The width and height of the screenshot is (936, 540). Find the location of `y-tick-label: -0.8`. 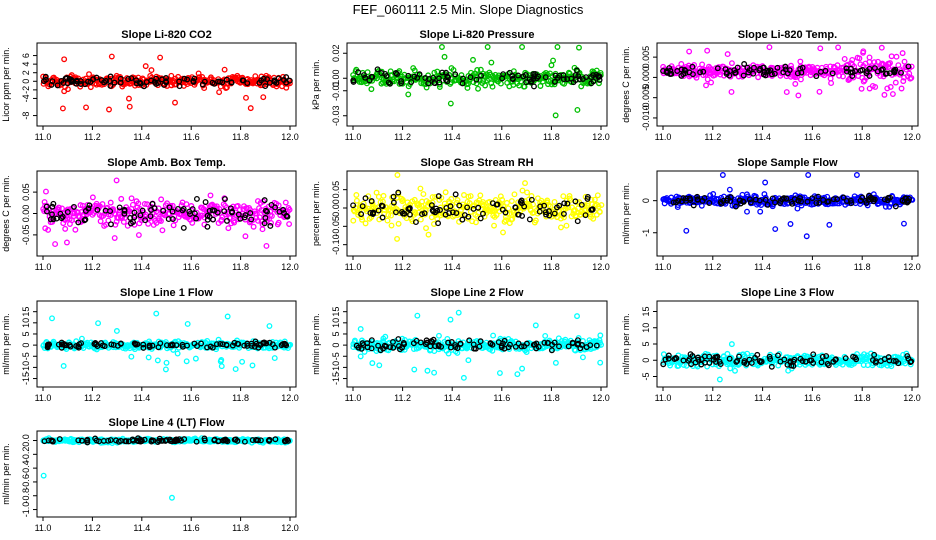

y-tick-label: -0.8 is located at coordinates (26, 496).